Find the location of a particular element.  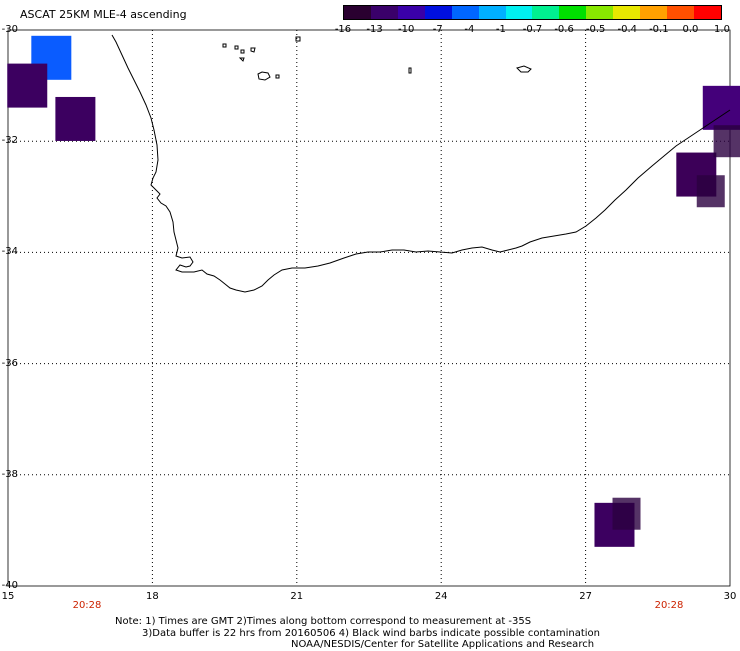

colorbar-tick-label: -1 is located at coordinates (500, 29).